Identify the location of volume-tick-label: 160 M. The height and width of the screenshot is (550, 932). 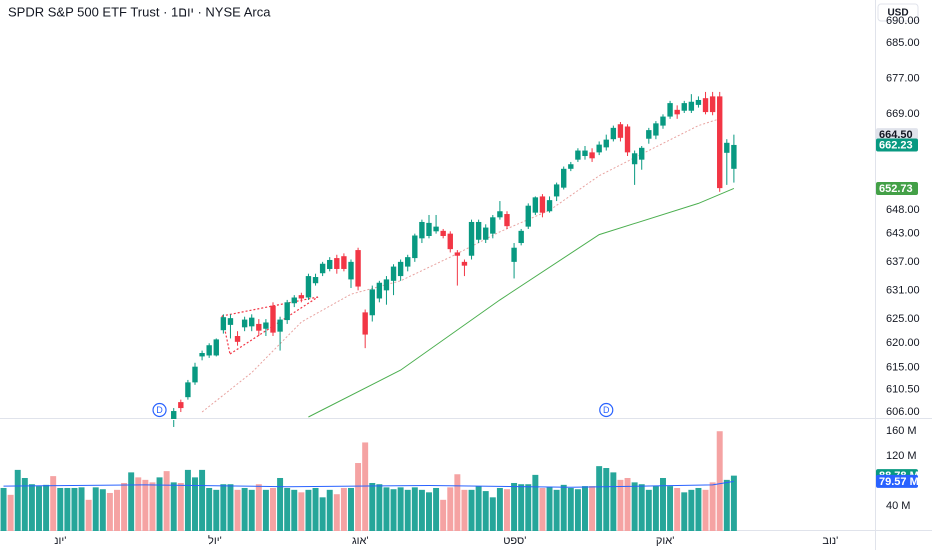
(901, 431).